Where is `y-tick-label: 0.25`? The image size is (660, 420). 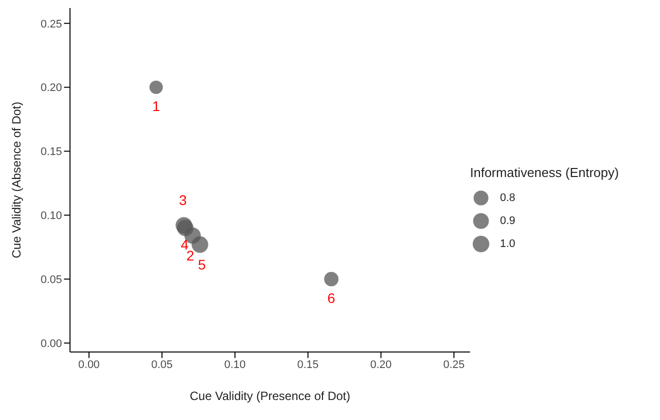 y-tick-label: 0.25 is located at coordinates (51, 24).